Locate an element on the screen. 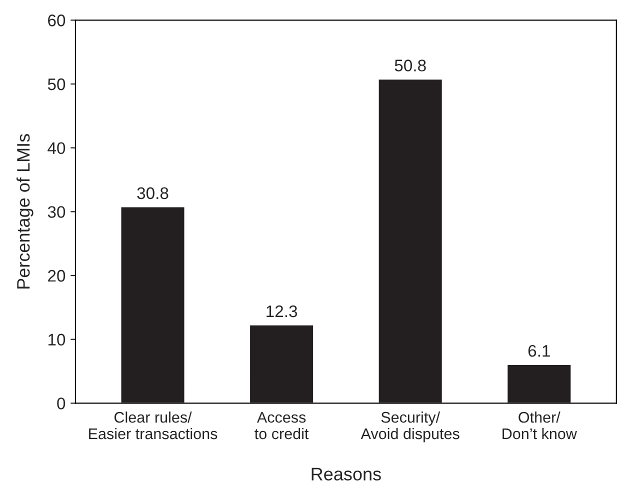 This screenshot has height=504, width=629. x-tick-label: Other/ Don’t know is located at coordinates (539, 426).